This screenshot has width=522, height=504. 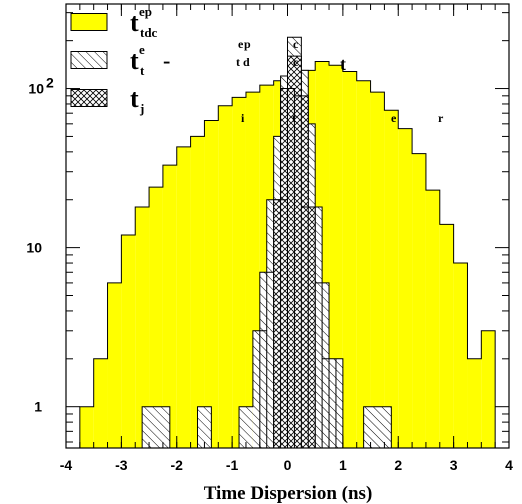 I want to click on legend-label-fragment: i, so click(x=243, y=118).